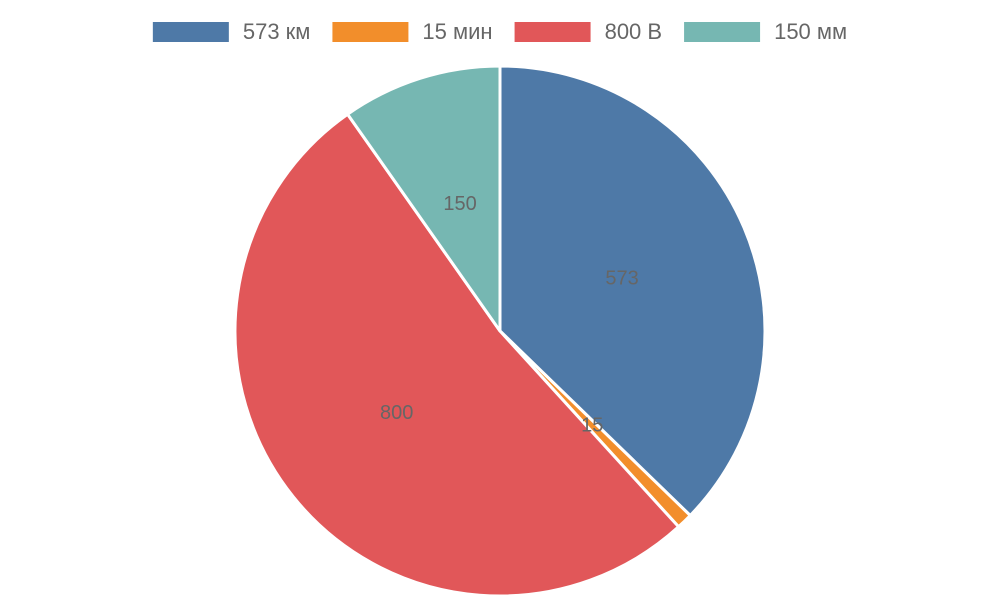  I want to click on legend-label: 800 В, so click(634, 31).